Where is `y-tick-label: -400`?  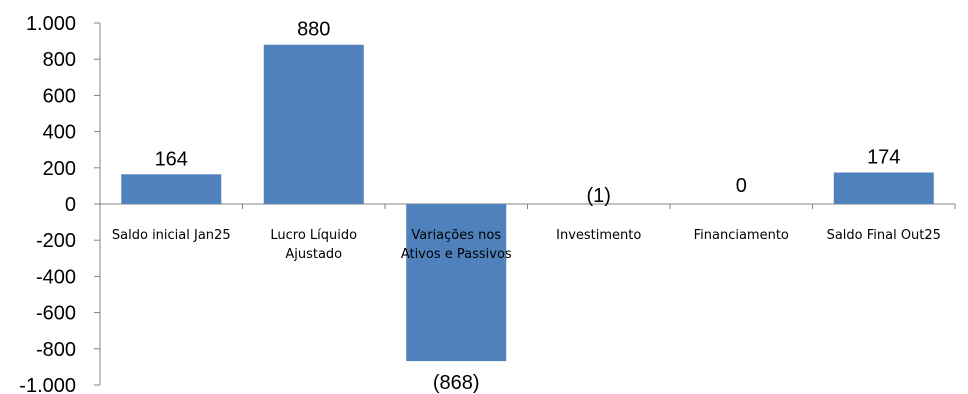
y-tick-label: -400 is located at coordinates (56, 277).